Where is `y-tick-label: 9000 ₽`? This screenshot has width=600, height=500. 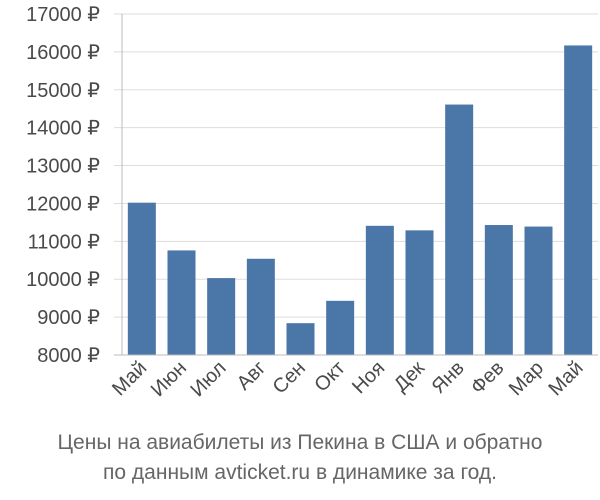
y-tick-label: 9000 ₽ is located at coordinates (68, 318).